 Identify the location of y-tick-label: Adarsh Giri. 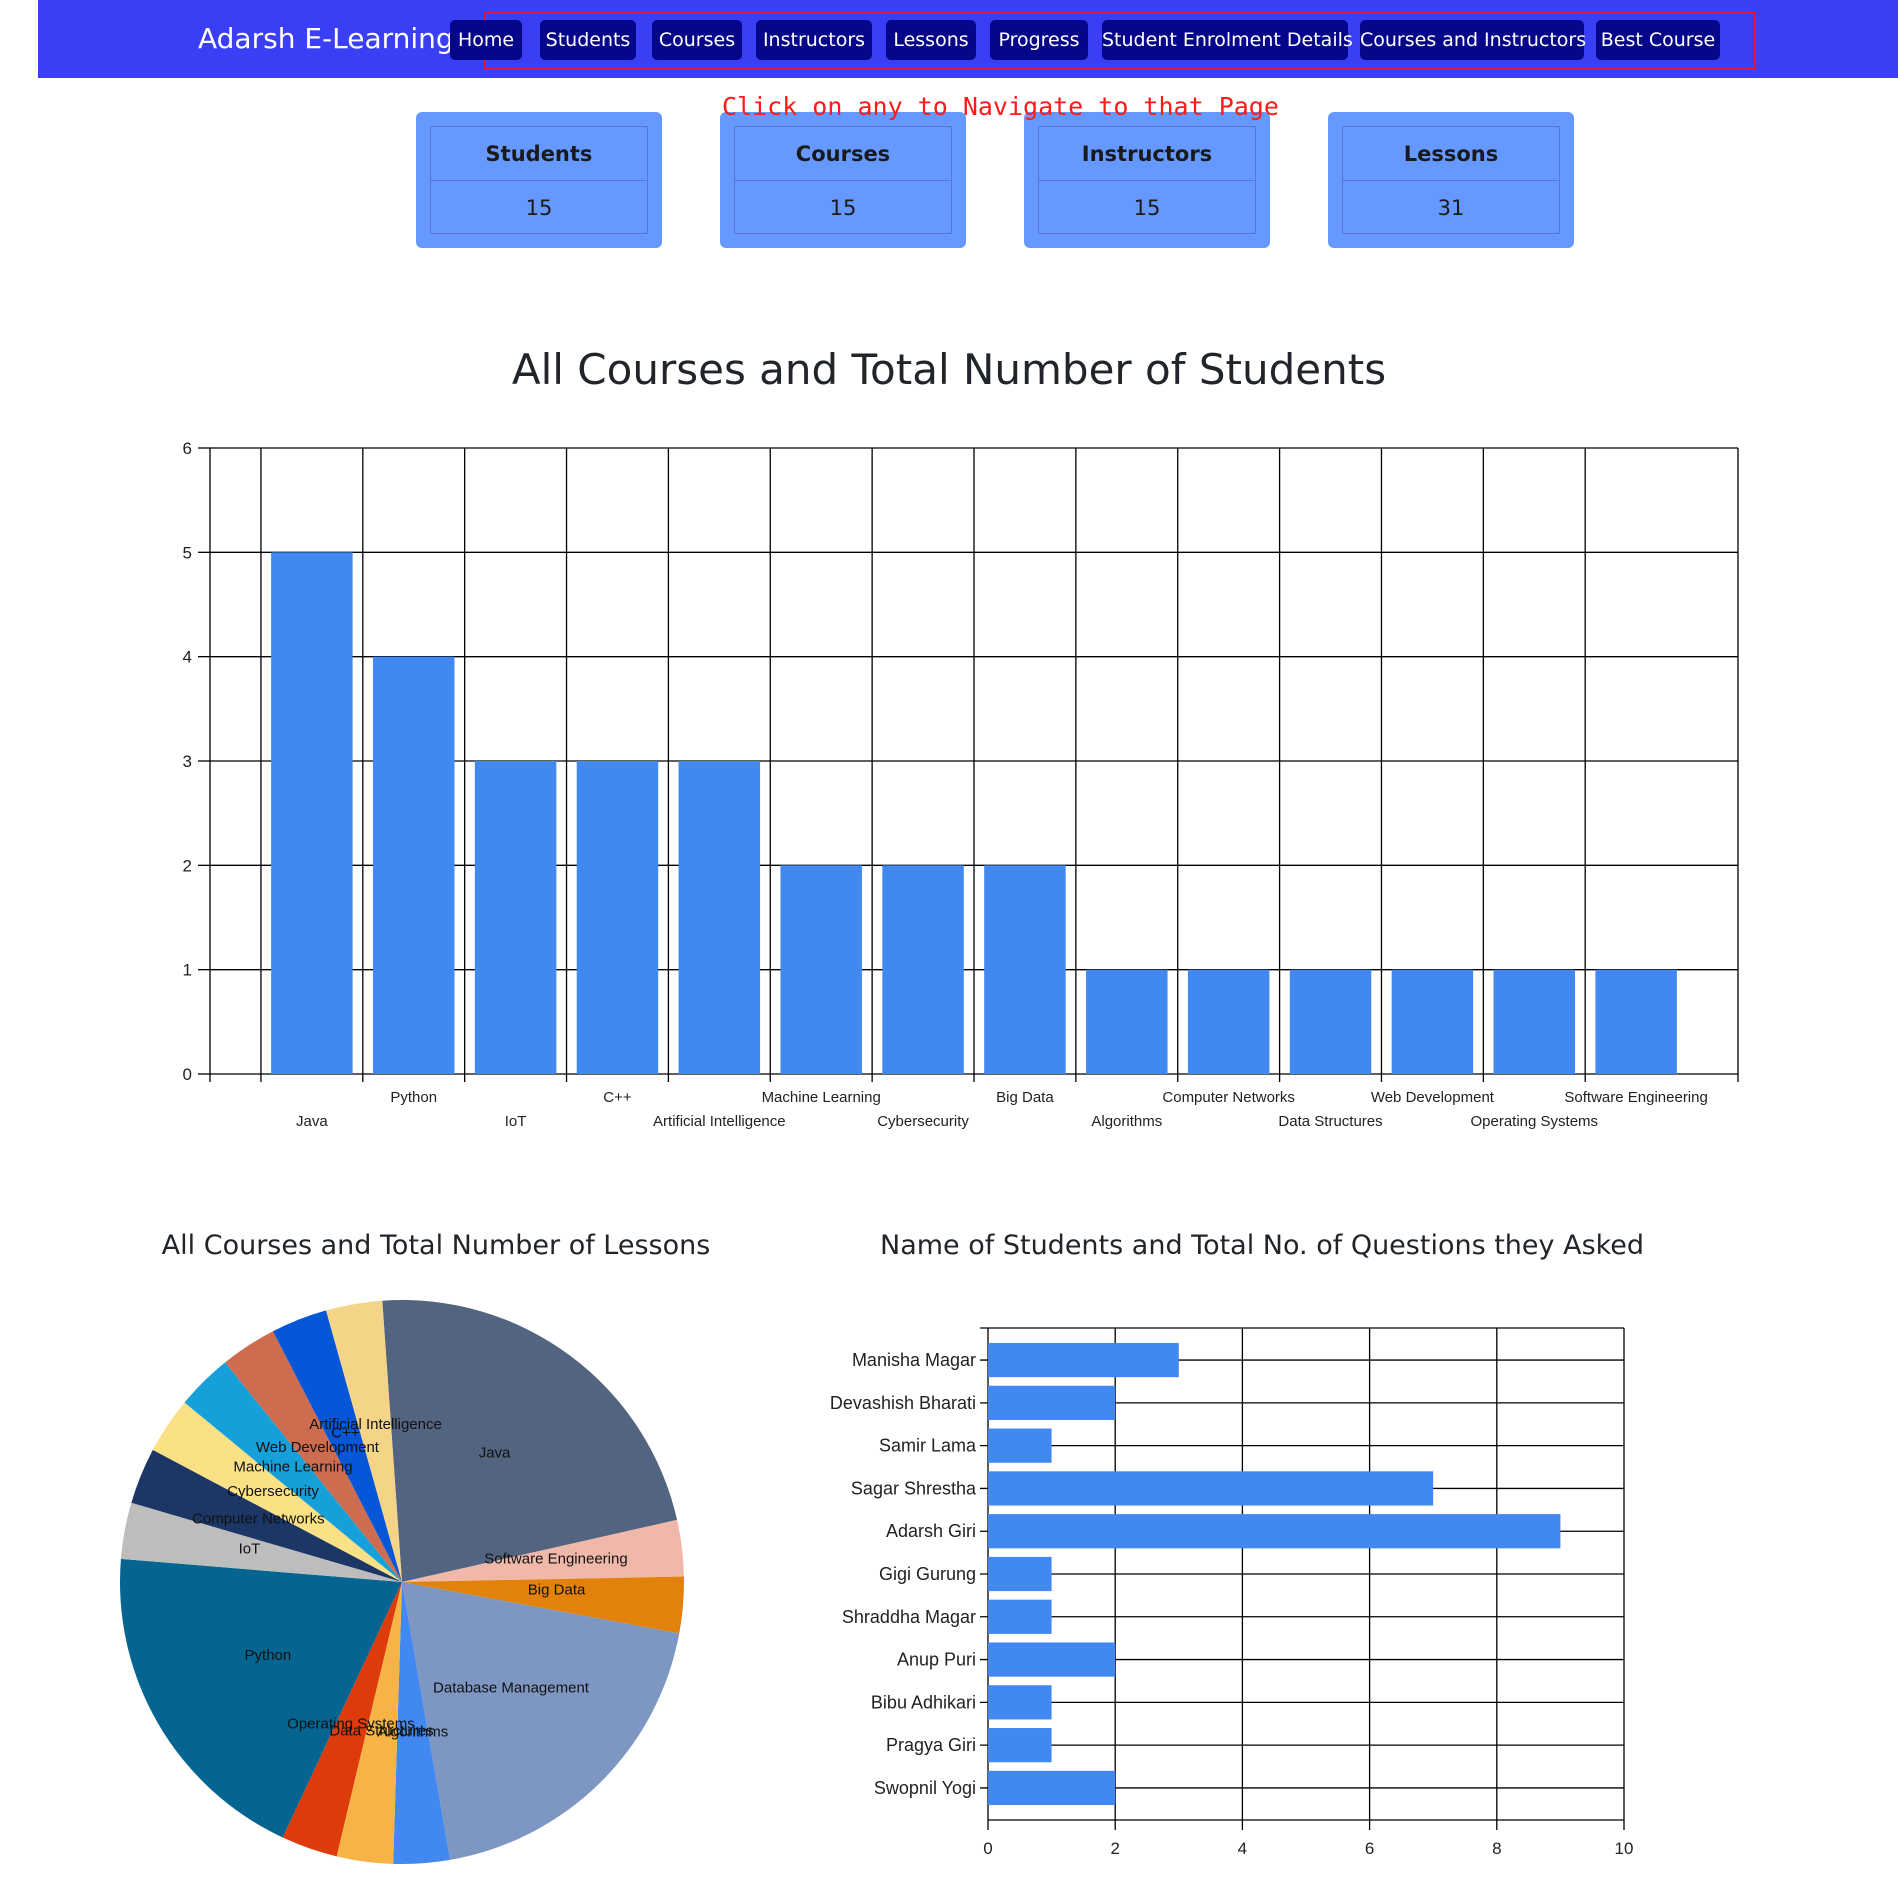
(931, 1531).